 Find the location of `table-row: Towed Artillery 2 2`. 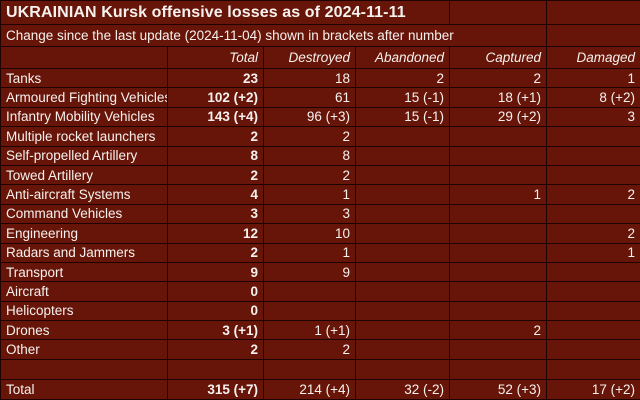

table-row: Towed Artillery 2 2 is located at coordinates (320, 175).